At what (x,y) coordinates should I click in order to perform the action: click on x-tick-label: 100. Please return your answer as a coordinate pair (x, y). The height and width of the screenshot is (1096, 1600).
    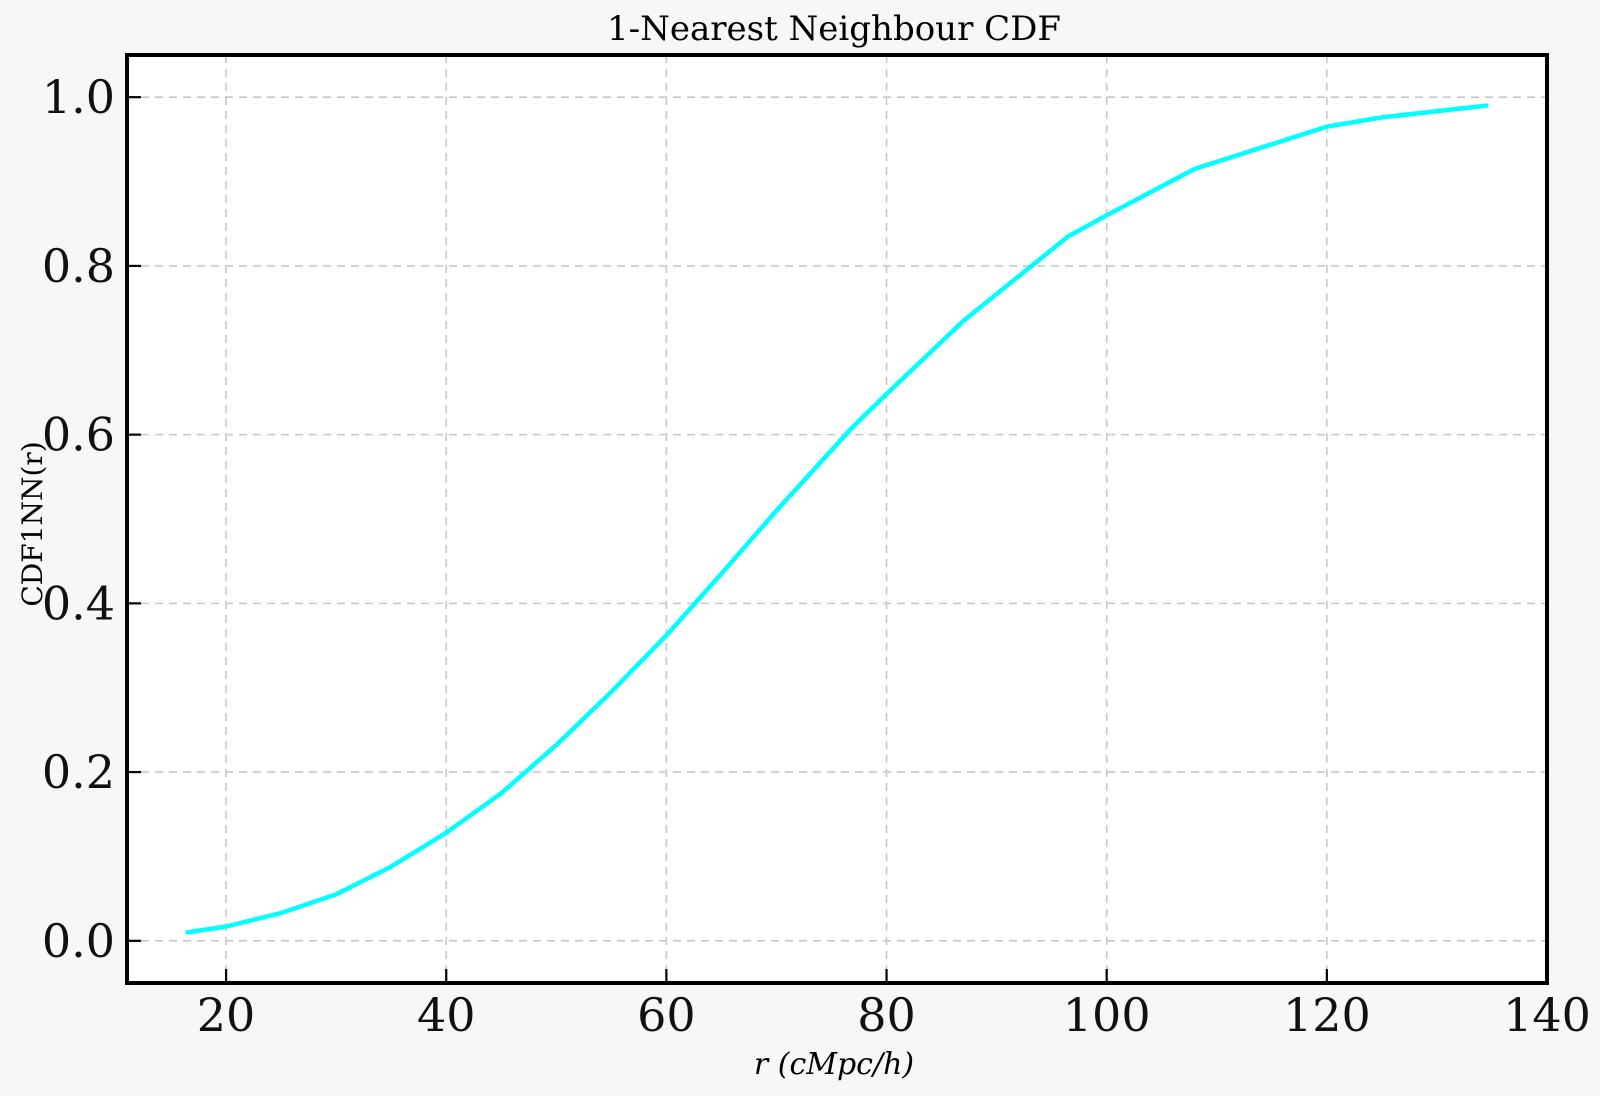
    Looking at the image, I should click on (1107, 1015).